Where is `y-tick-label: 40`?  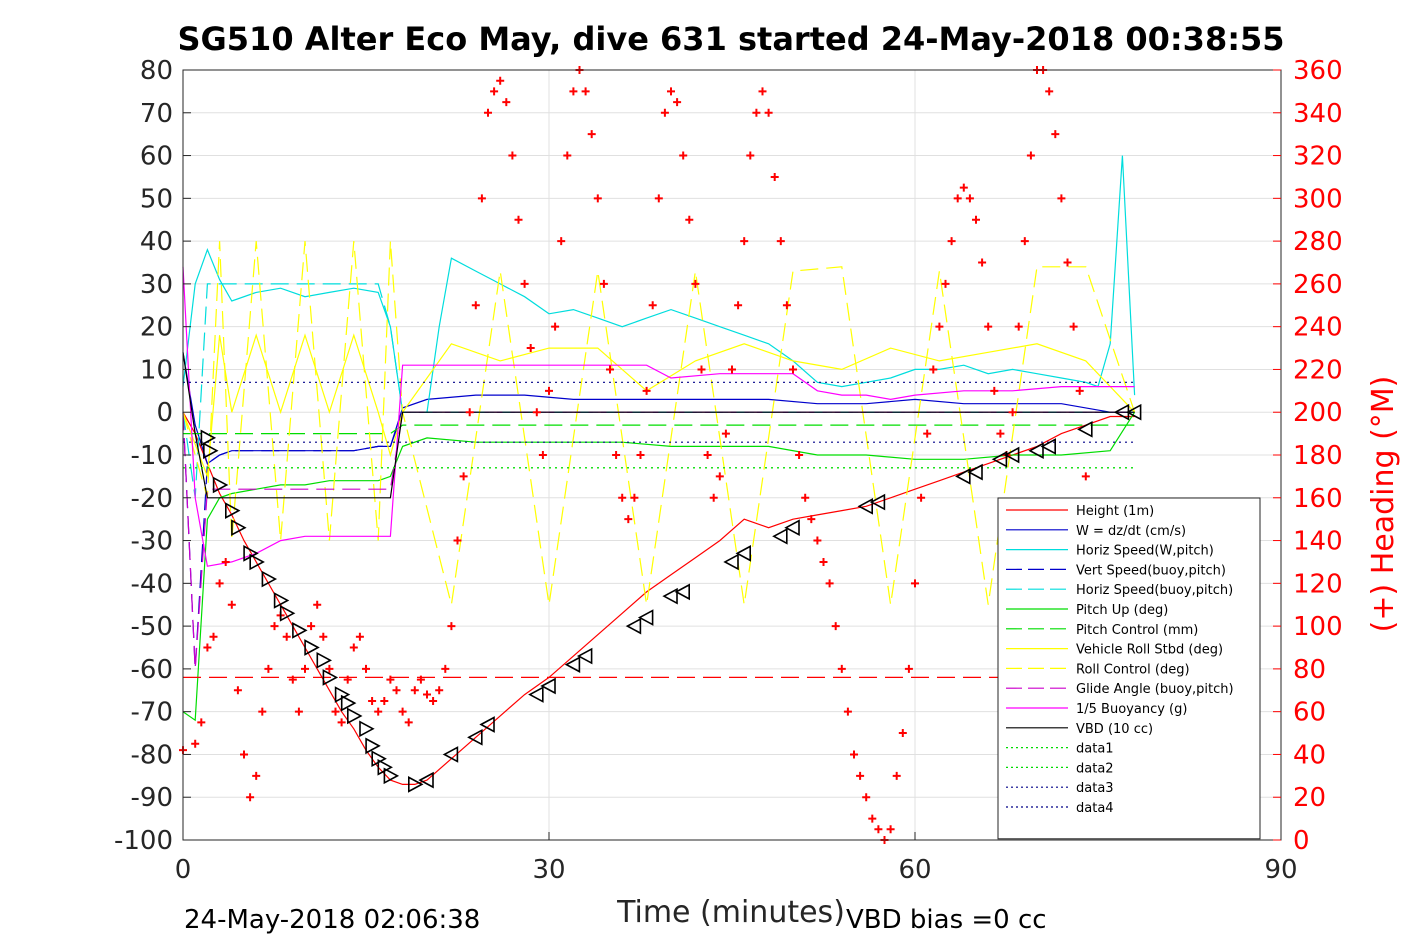
y-tick-label: 40 is located at coordinates (156, 242).